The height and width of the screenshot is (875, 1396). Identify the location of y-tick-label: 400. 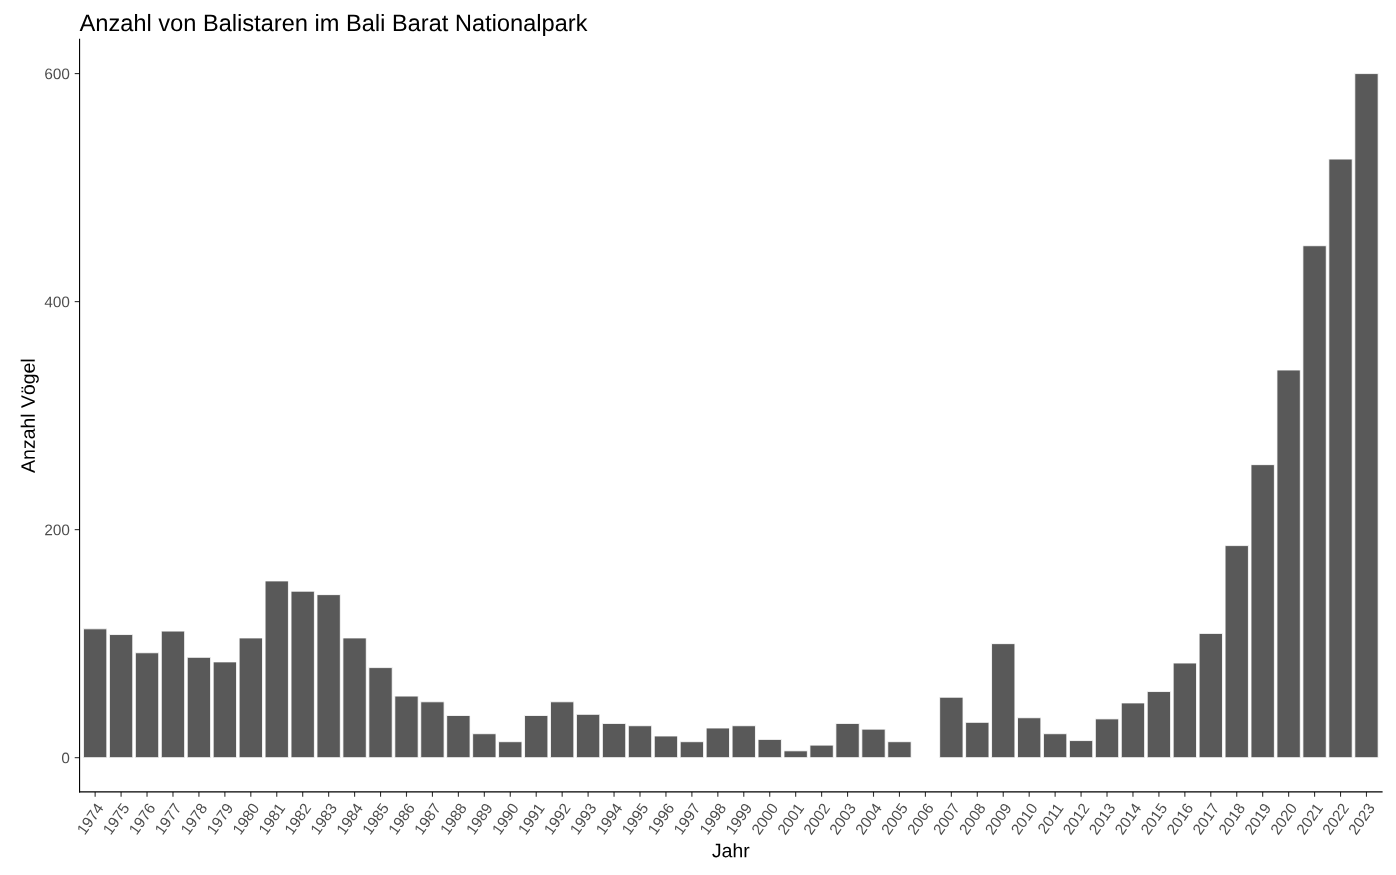
(57, 302).